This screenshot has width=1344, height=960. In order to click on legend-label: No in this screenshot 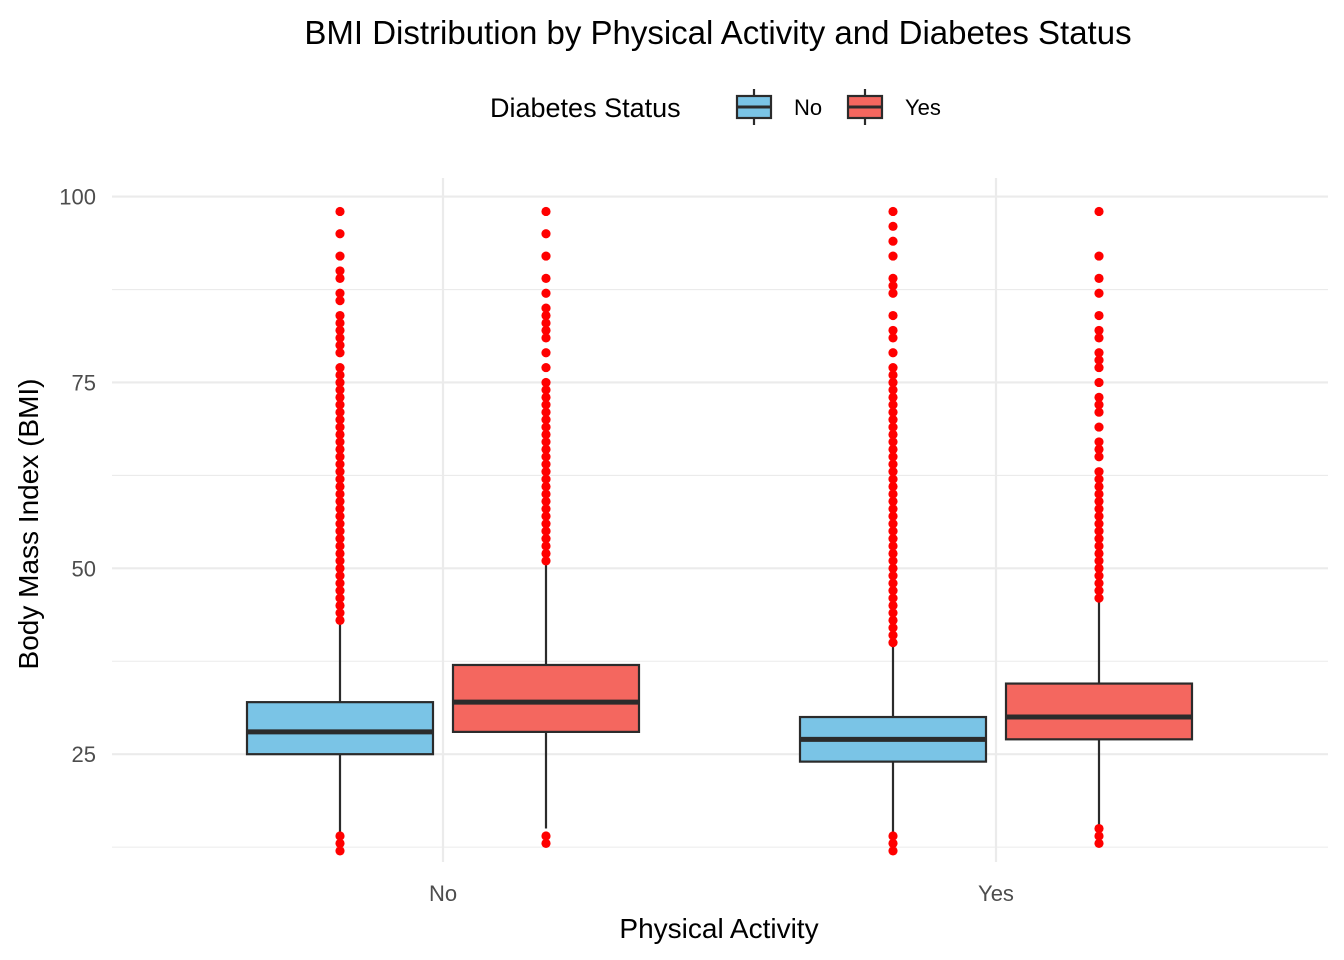, I will do `click(808, 107)`.